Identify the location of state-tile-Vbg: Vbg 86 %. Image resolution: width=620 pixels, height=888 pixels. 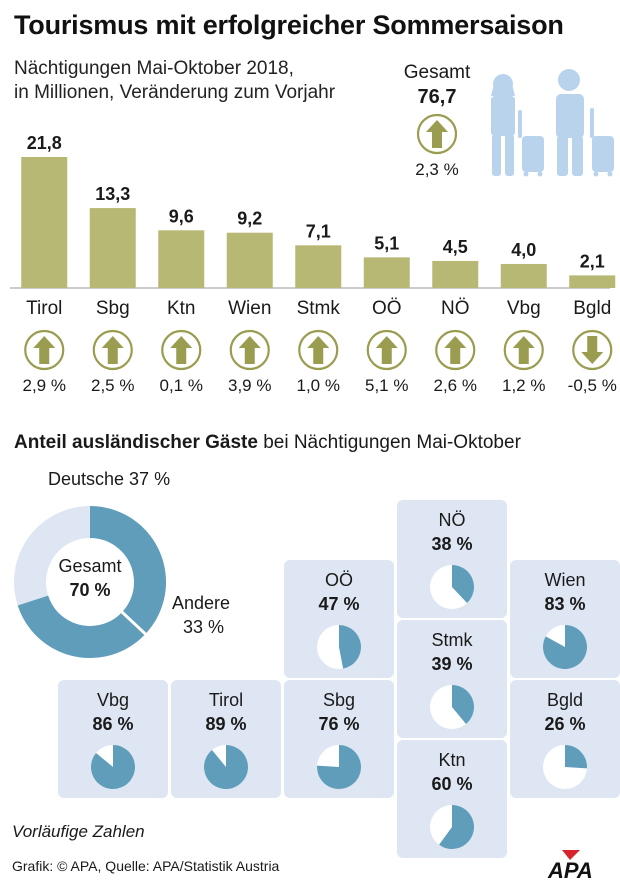
(113, 739).